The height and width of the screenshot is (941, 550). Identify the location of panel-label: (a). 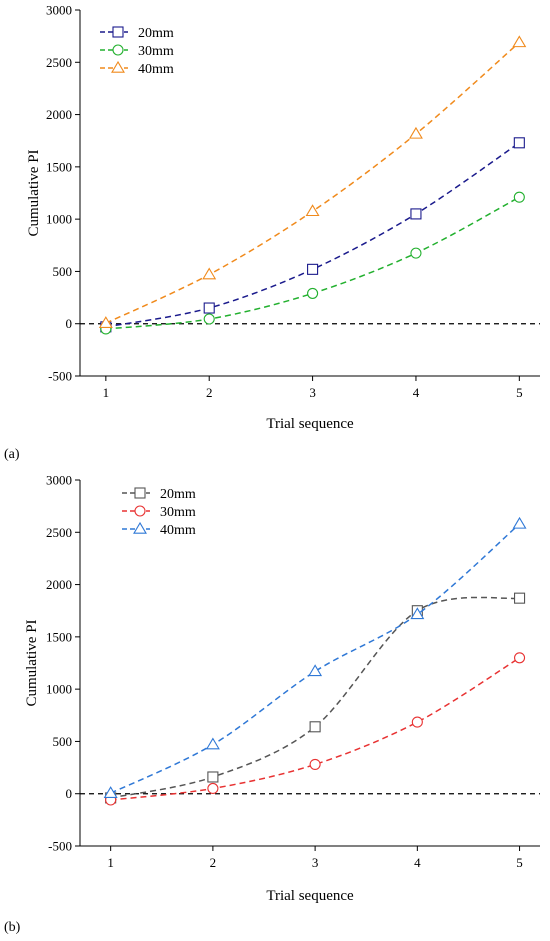
(12, 454).